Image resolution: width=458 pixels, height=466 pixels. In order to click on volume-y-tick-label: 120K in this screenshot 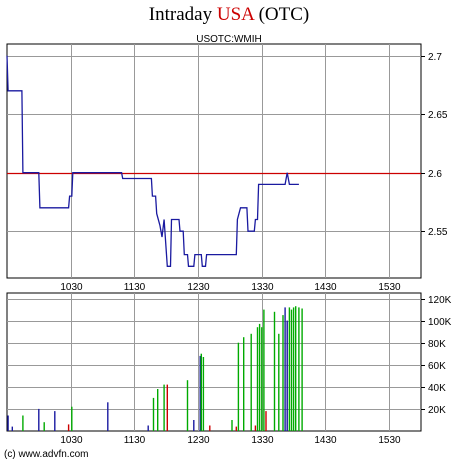, I will do `click(440, 300)`.